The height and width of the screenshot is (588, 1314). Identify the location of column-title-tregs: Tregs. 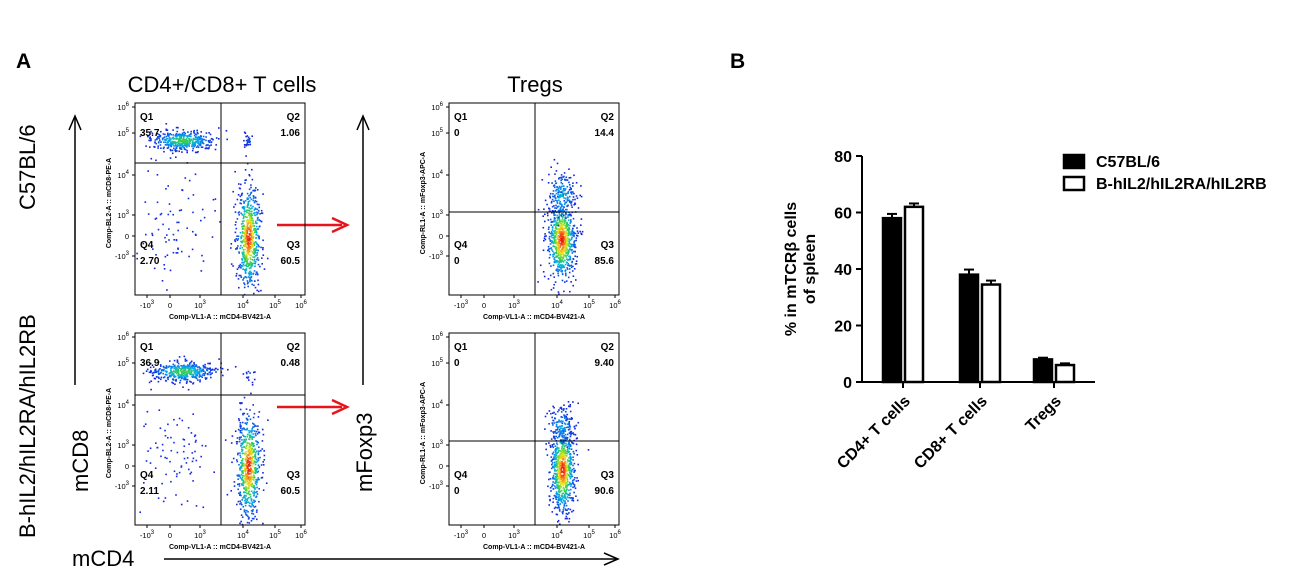
(535, 84).